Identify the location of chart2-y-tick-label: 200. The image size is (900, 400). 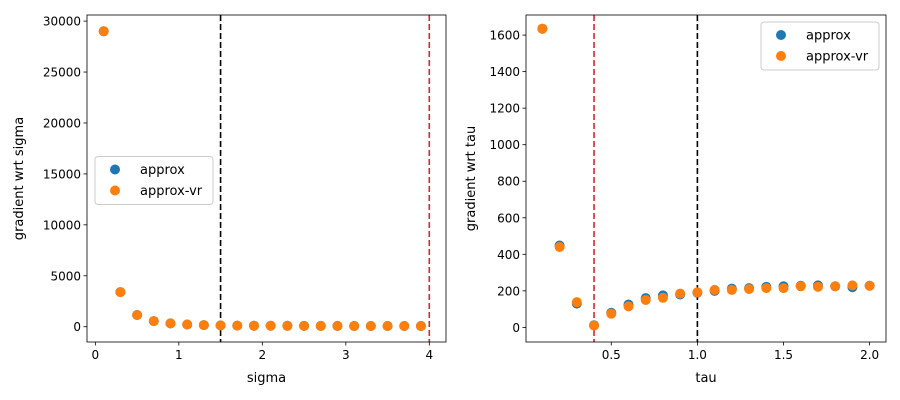
(508, 291).